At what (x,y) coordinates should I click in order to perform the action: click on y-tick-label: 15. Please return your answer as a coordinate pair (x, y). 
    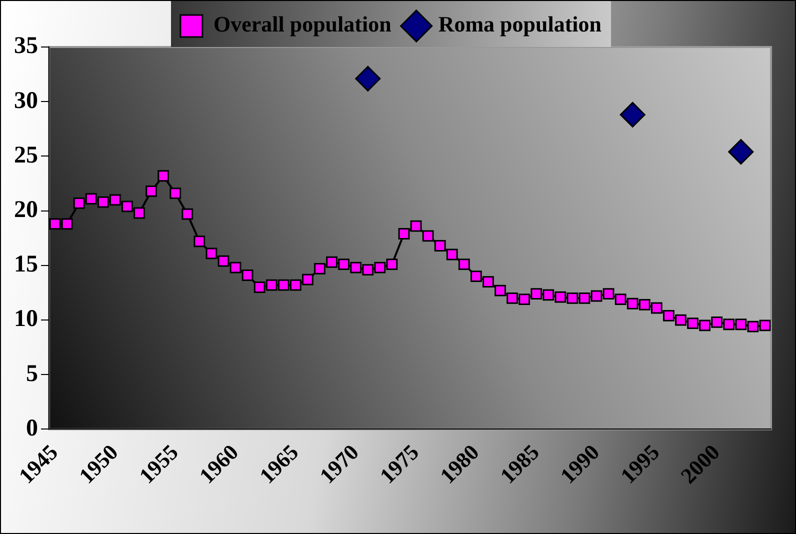
    Looking at the image, I should click on (26, 265).